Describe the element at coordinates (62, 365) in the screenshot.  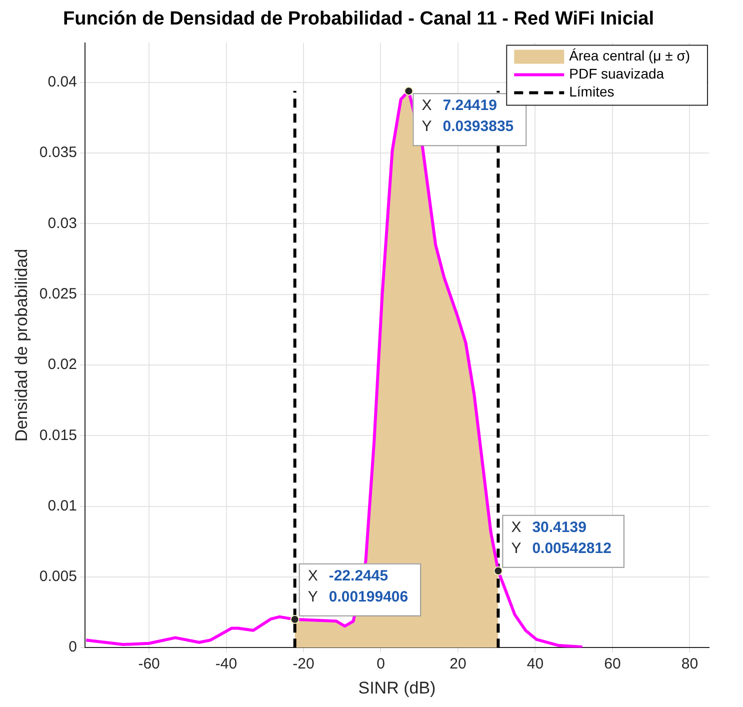
I see `y-tick-label: 0.02` at that location.